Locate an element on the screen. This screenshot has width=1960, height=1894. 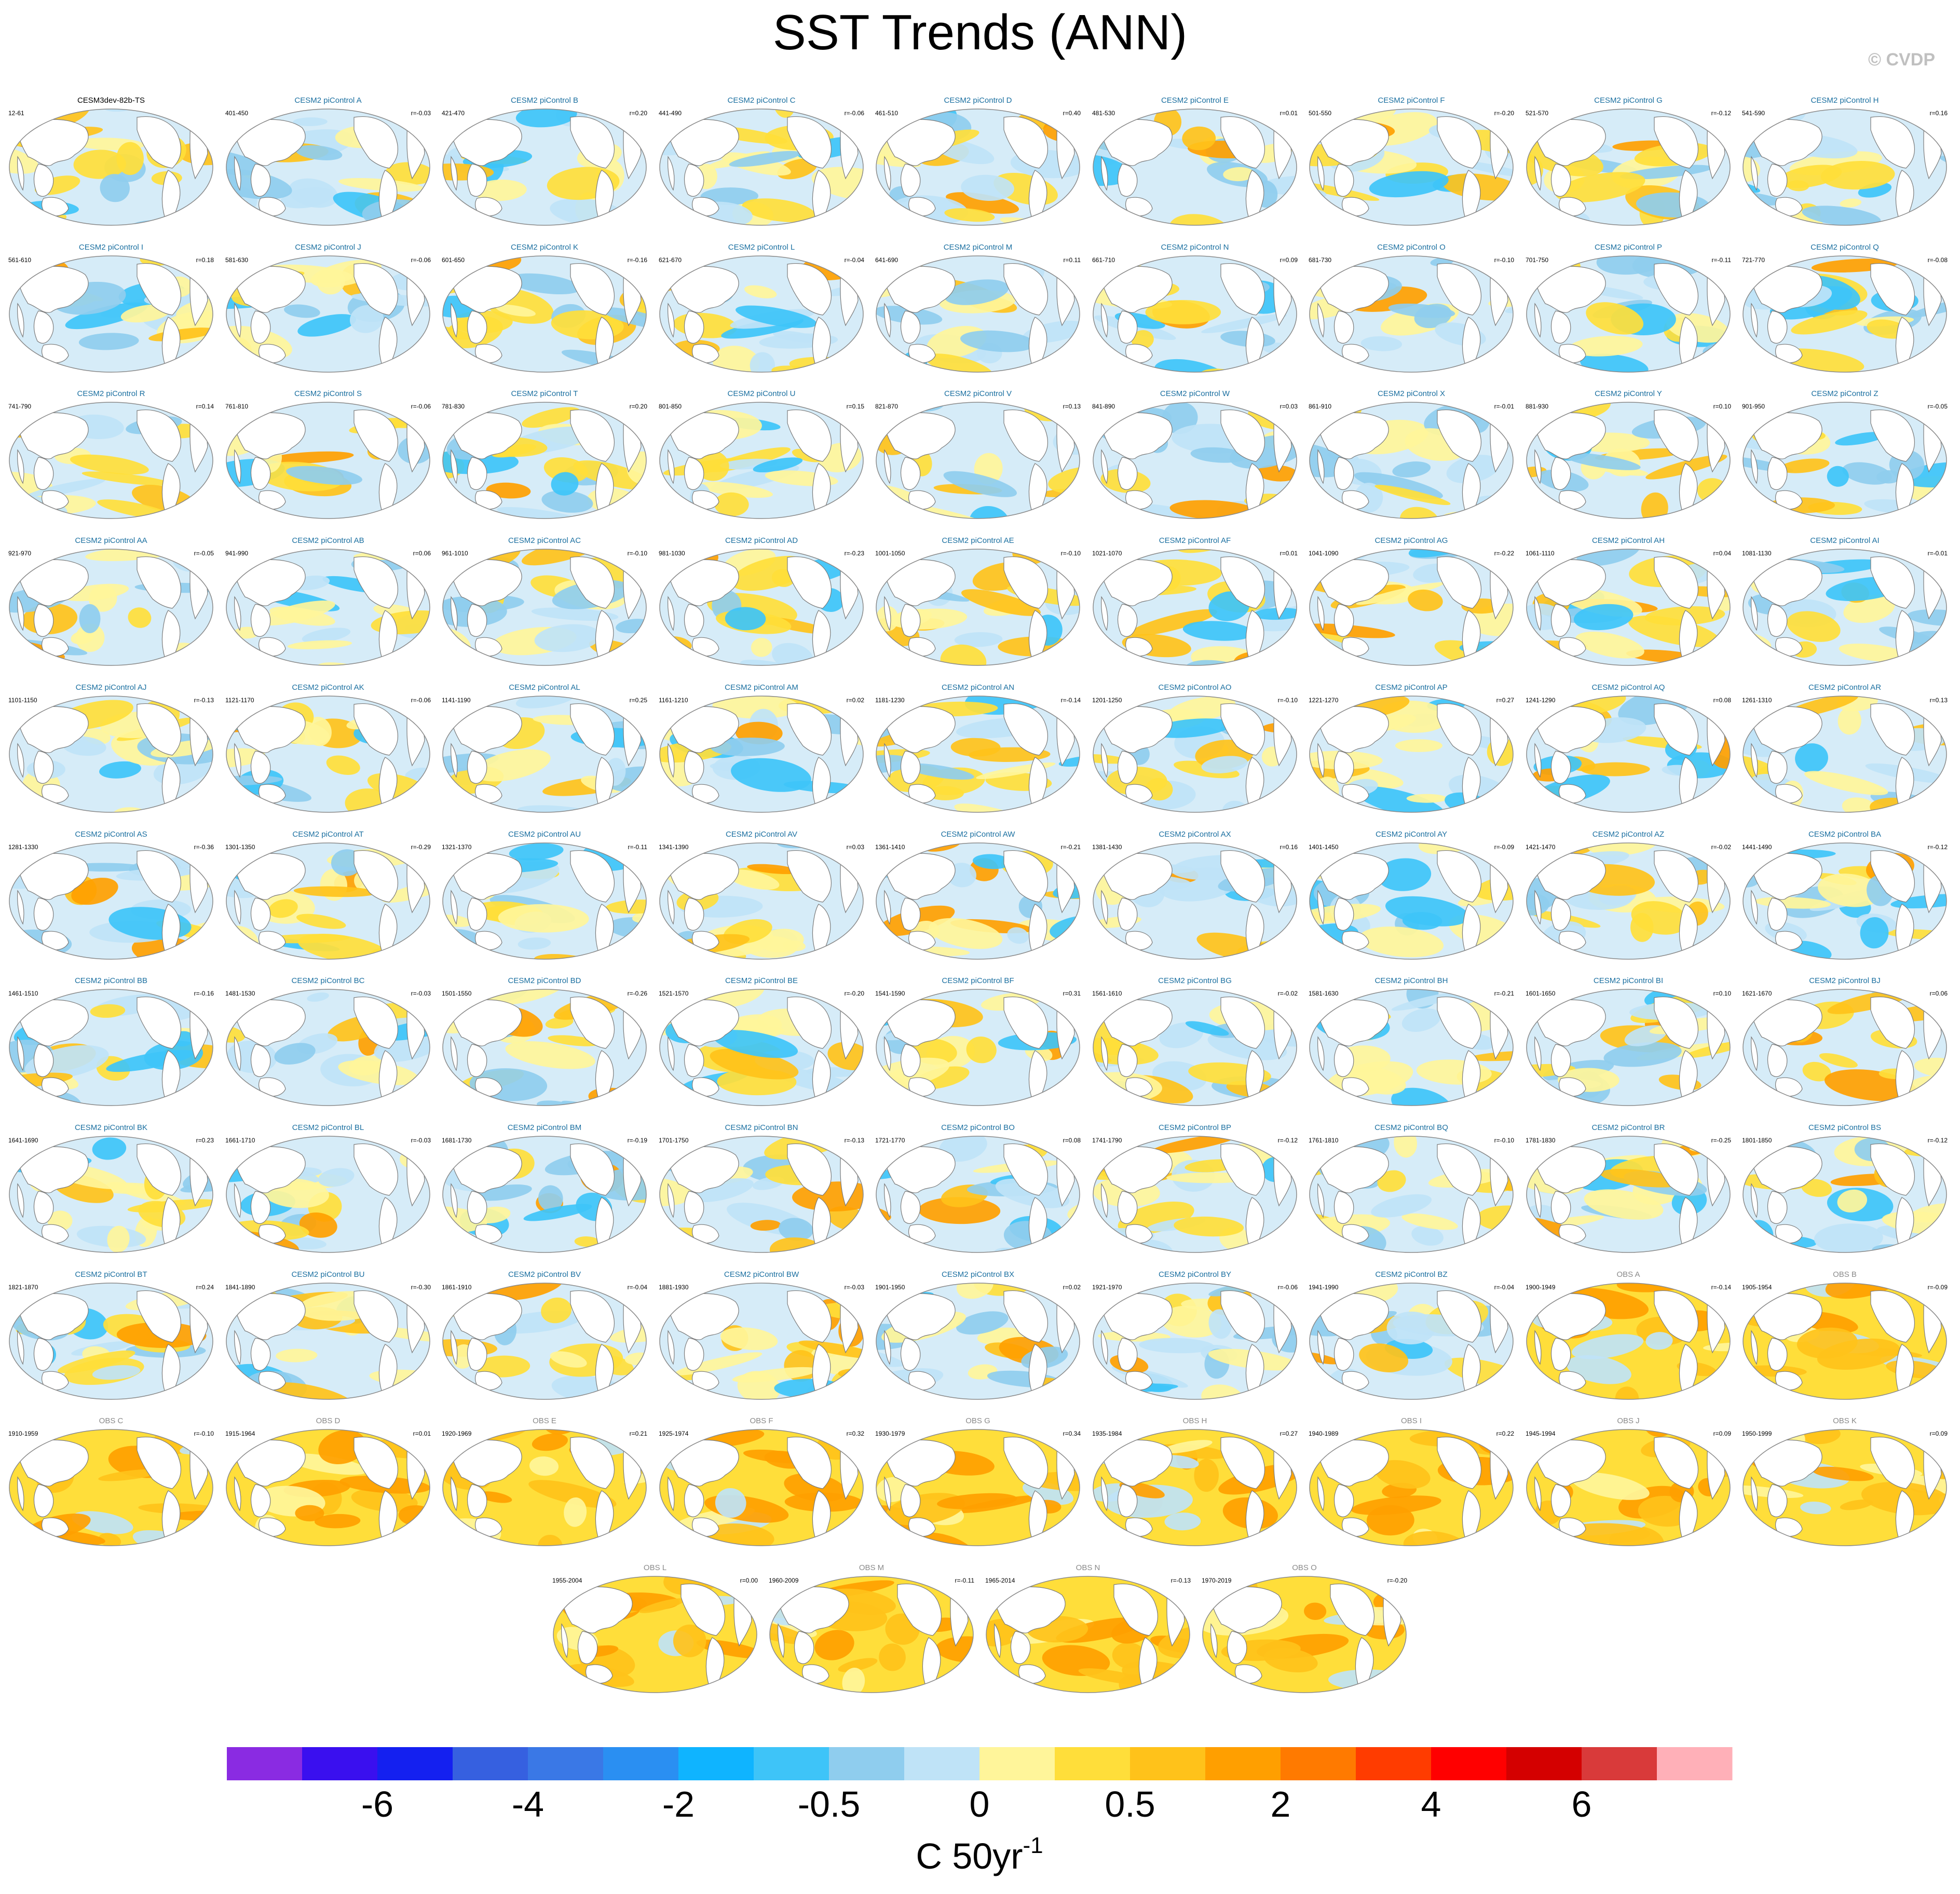
colorbar-tick-label: -0.5 is located at coordinates (829, 1804).